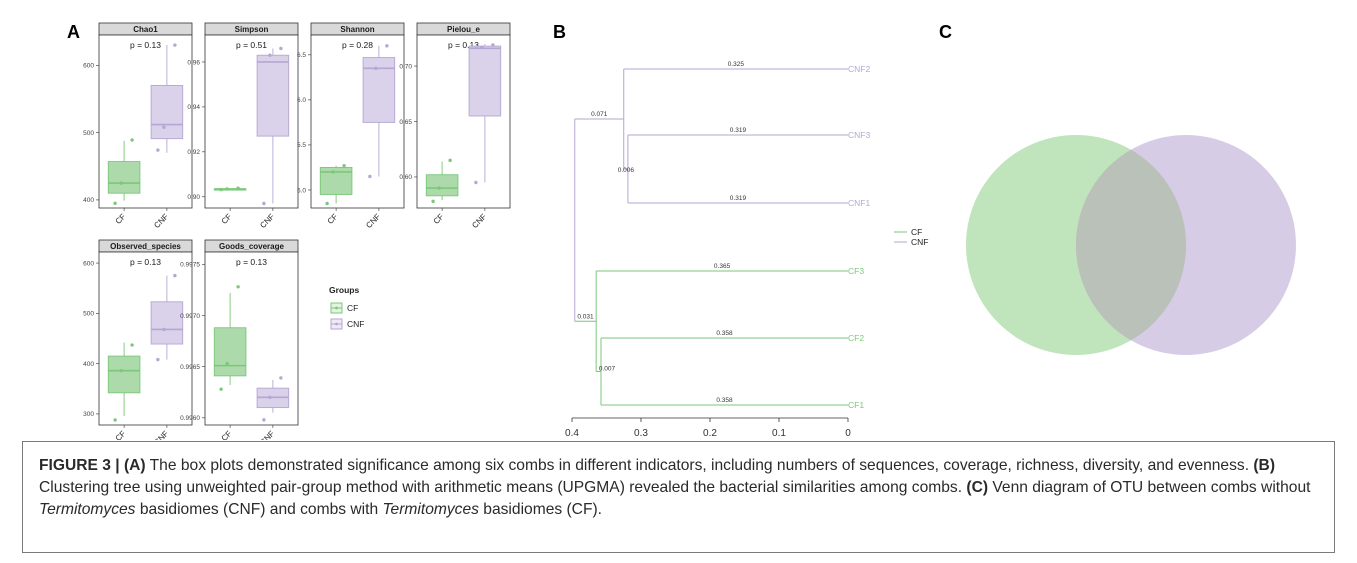  What do you see at coordinates (301, 190) in the screenshot?
I see `ytick-label: 5.0` at bounding box center [301, 190].